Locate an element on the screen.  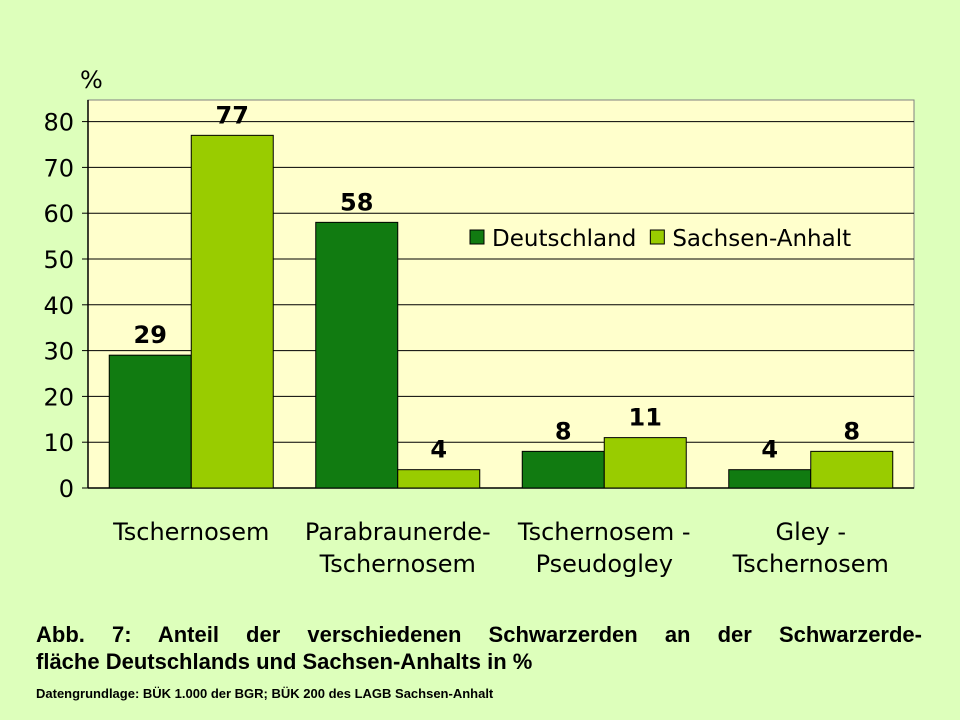
y-tick-label: 40 is located at coordinates (58, 306).